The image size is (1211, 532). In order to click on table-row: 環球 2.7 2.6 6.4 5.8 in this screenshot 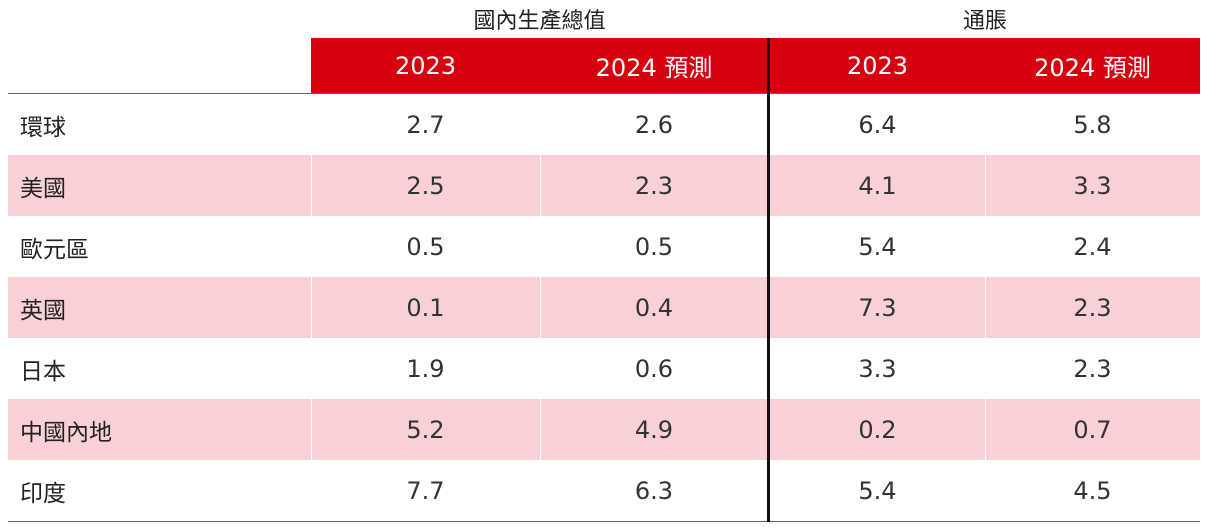, I will do `click(604, 124)`.